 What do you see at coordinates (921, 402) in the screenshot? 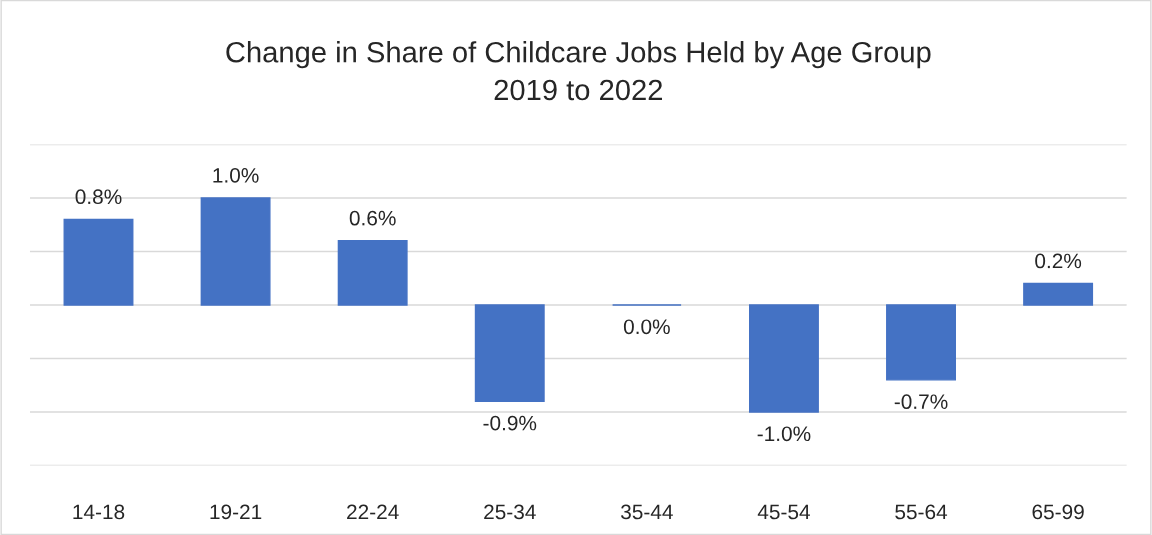
I see `data-label: -0.7%` at bounding box center [921, 402].